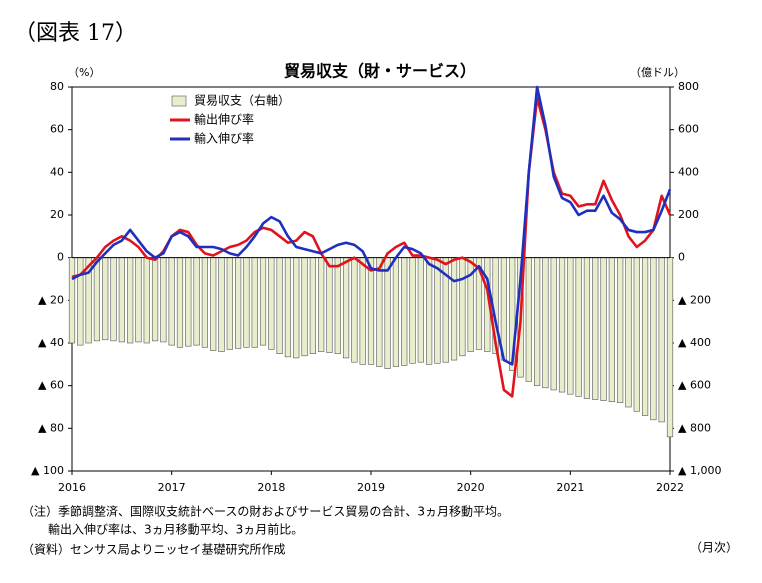  What do you see at coordinates (57, 171) in the screenshot?
I see `y-tick-label: 40` at bounding box center [57, 171].